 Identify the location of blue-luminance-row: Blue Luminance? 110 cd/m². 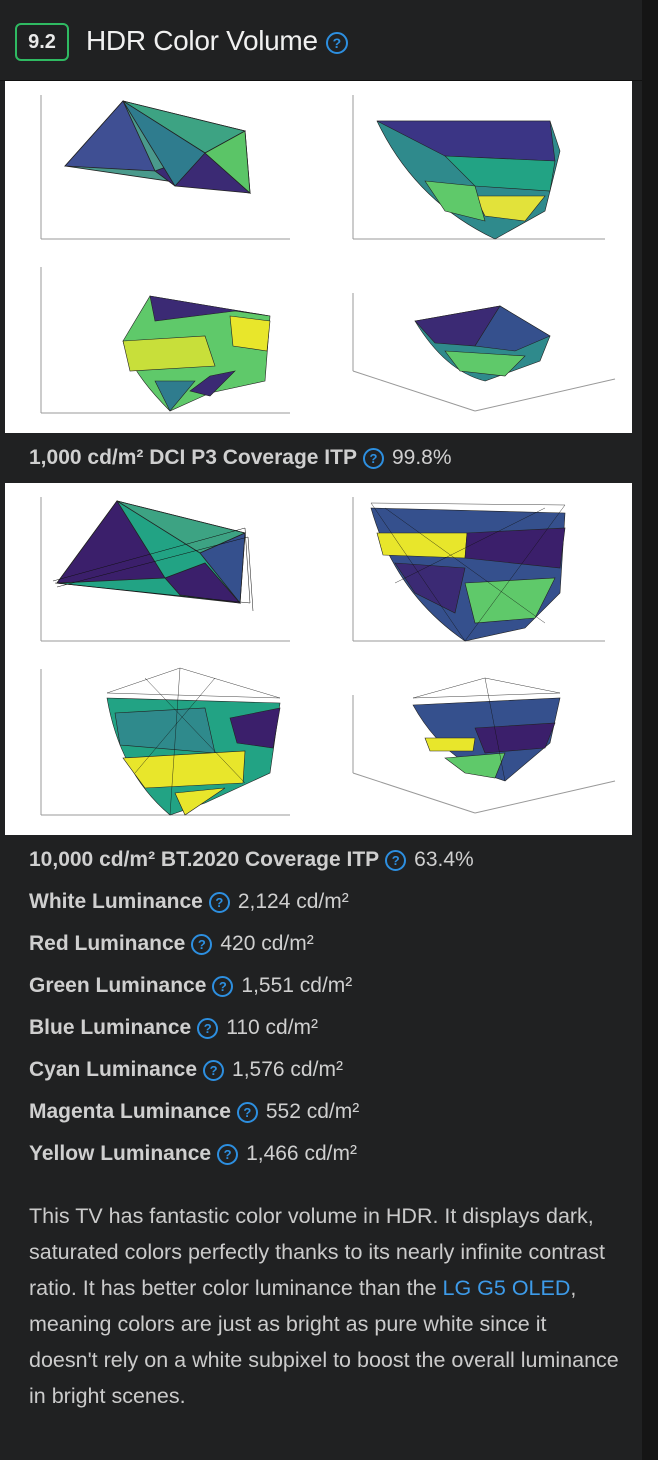
(173, 1028).